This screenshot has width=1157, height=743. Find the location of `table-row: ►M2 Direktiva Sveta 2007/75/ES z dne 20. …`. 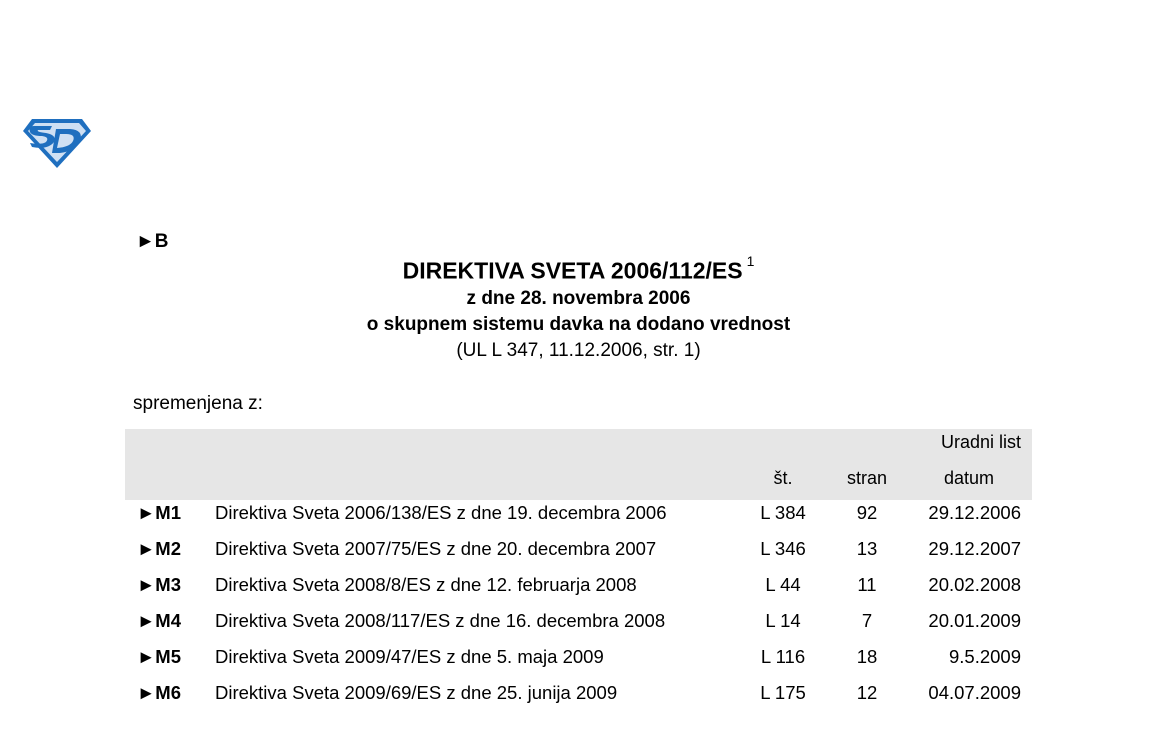

table-row: ►M2 Direktiva Sveta 2007/75/ES z dne 20. … is located at coordinates (578, 556).